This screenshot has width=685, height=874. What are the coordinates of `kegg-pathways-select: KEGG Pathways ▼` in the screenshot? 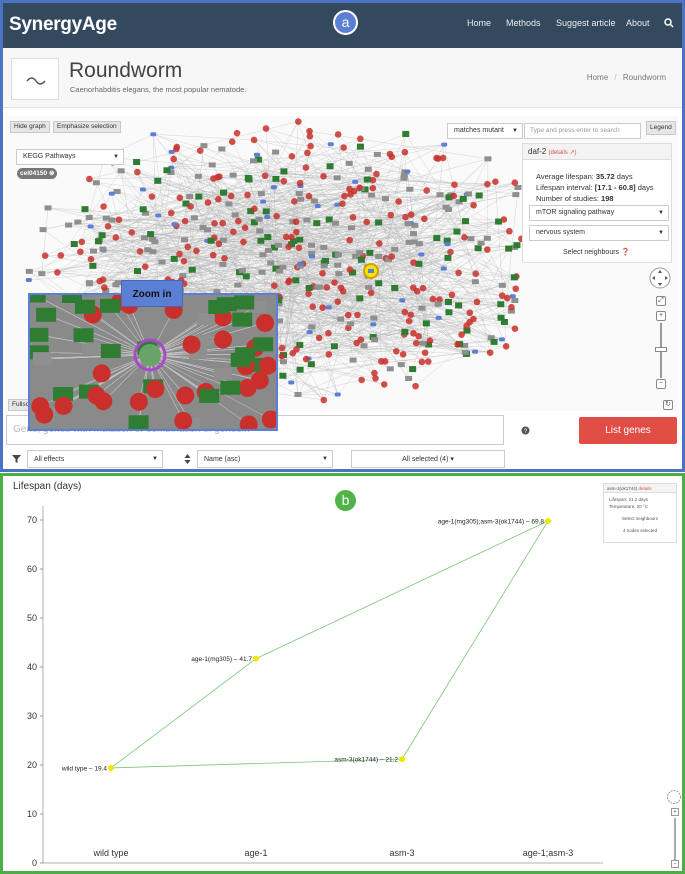 It's located at (70, 157).